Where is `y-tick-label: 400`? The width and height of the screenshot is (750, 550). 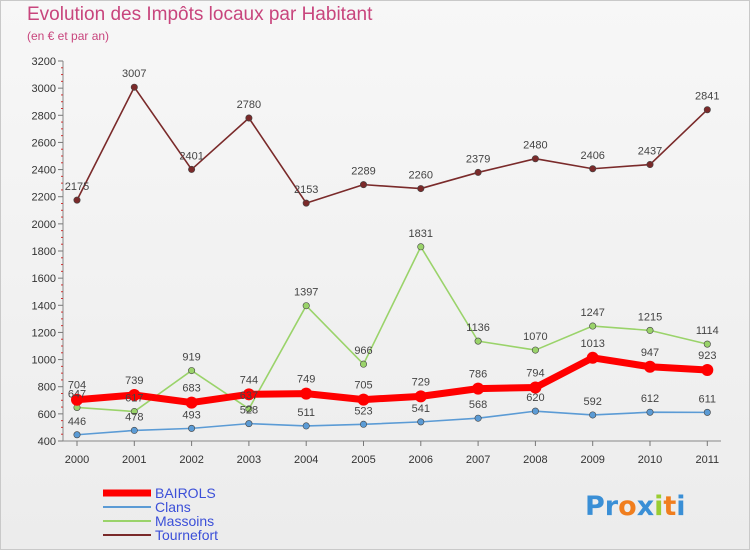 y-tick-label: 400 is located at coordinates (47, 442).